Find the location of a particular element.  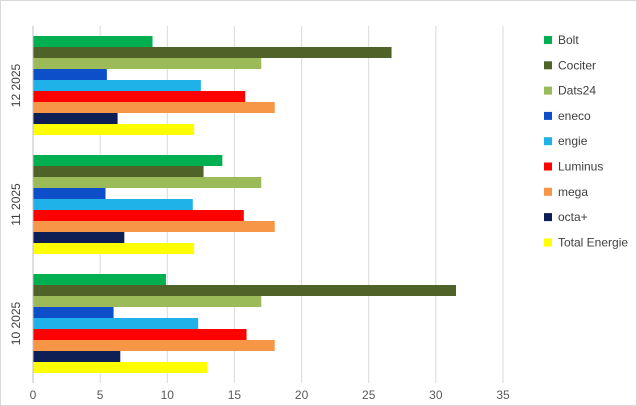

bar-eneco-11-2025 is located at coordinates (69, 193).